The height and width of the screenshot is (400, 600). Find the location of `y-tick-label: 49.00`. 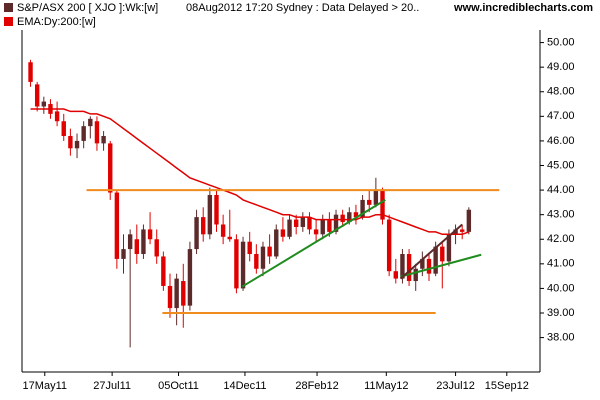

y-tick-label: 49.00 is located at coordinates (561, 67).